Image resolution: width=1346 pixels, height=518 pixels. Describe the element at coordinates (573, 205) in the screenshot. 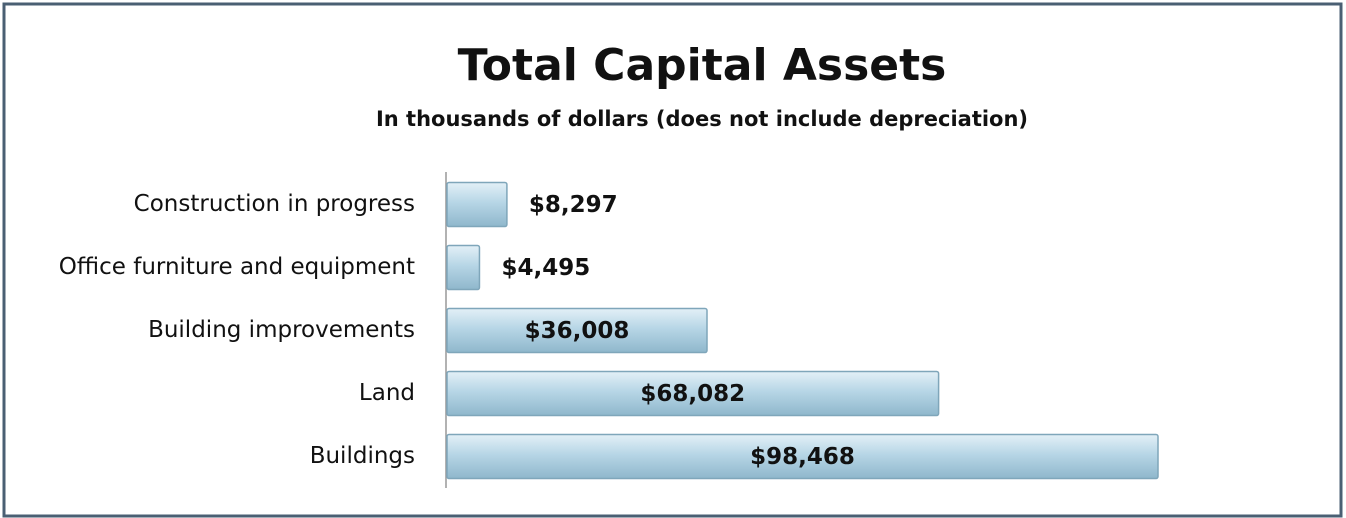

I see `value-label: $8,297` at that location.